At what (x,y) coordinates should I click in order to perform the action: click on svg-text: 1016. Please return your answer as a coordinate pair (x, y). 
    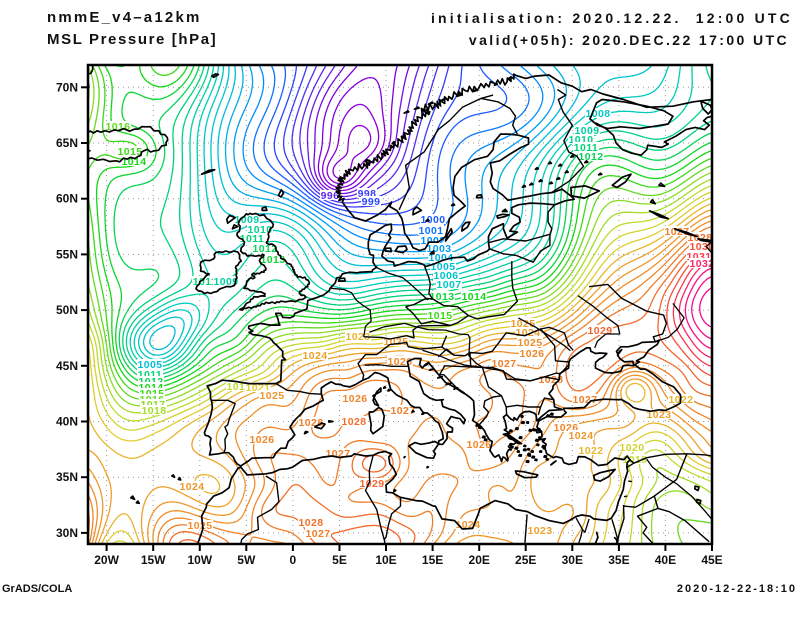
    Looking at the image, I should click on (118, 127).